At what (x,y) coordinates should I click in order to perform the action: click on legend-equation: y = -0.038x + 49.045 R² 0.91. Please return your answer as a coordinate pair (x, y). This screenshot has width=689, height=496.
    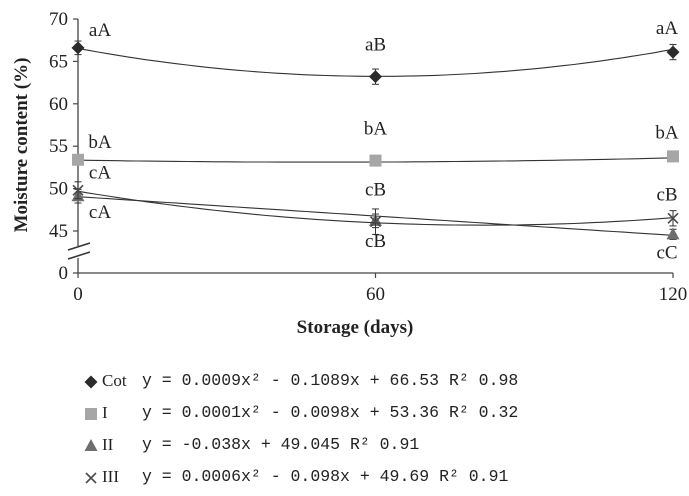
    Looking at the image, I should click on (280, 445).